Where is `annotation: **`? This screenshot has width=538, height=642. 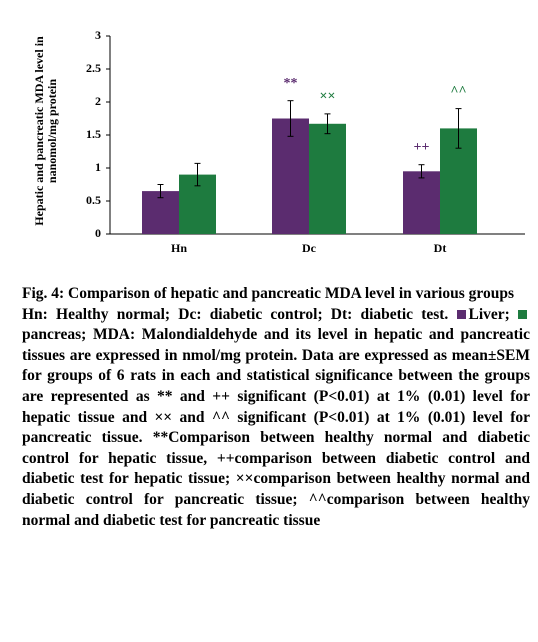 annotation: ** is located at coordinates (291, 83).